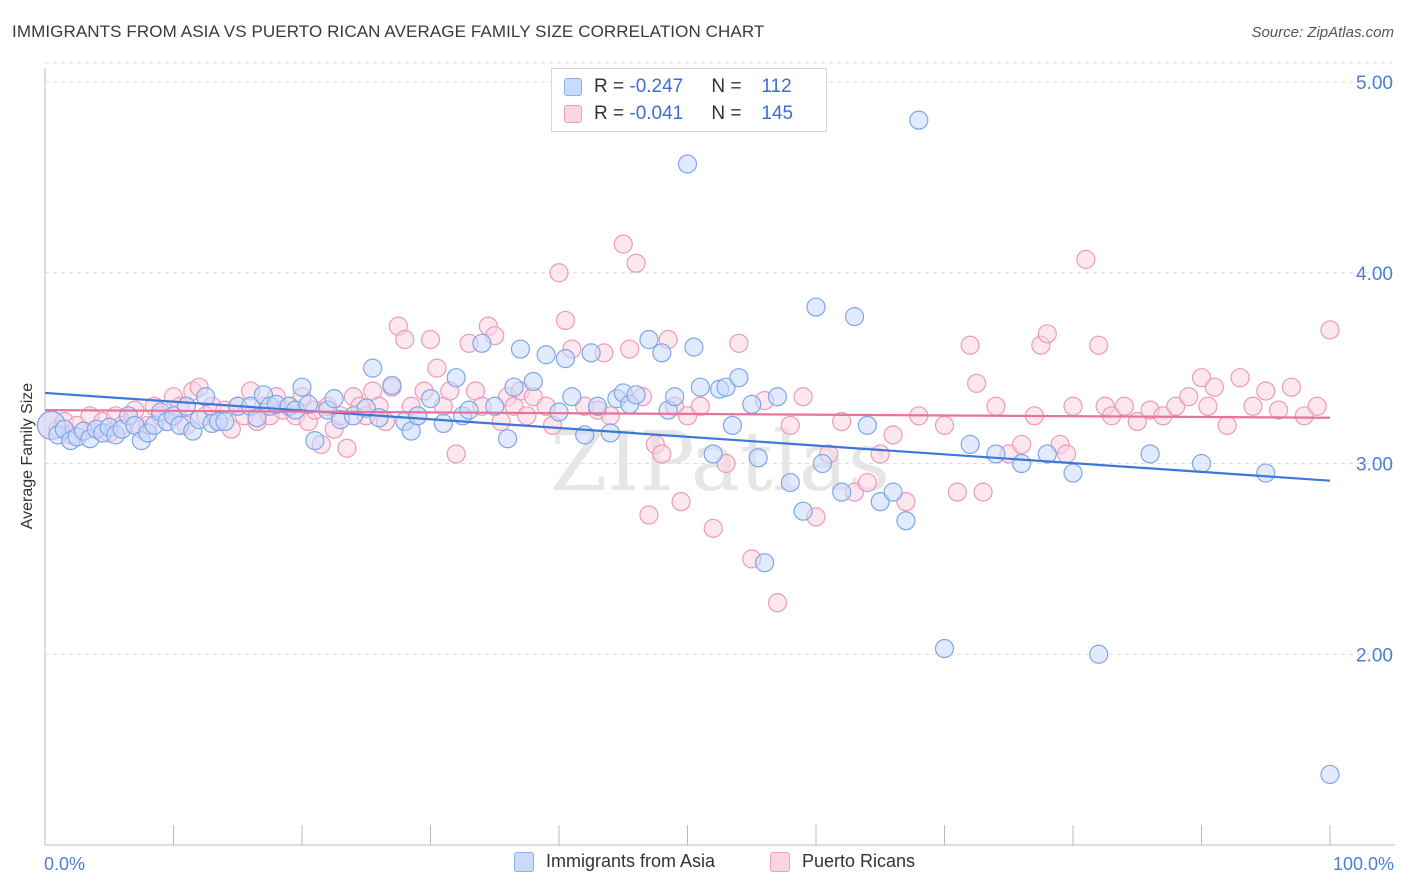  I want to click on y-tick-label: 2.00, so click(1374, 655).